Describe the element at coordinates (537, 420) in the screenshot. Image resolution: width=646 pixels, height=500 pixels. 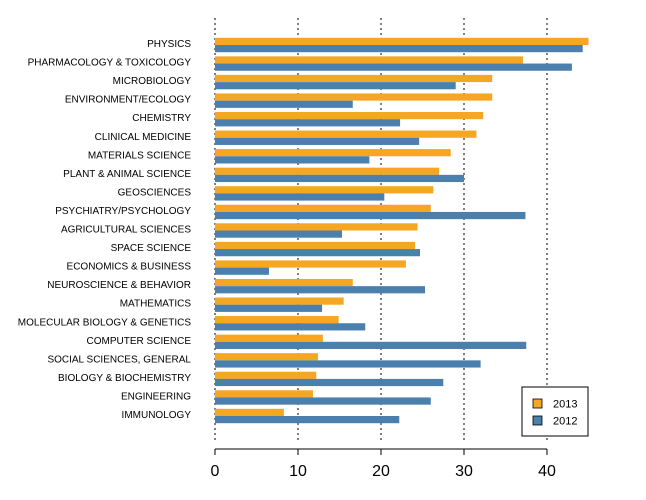
I see `legend-swatch-2012` at that location.